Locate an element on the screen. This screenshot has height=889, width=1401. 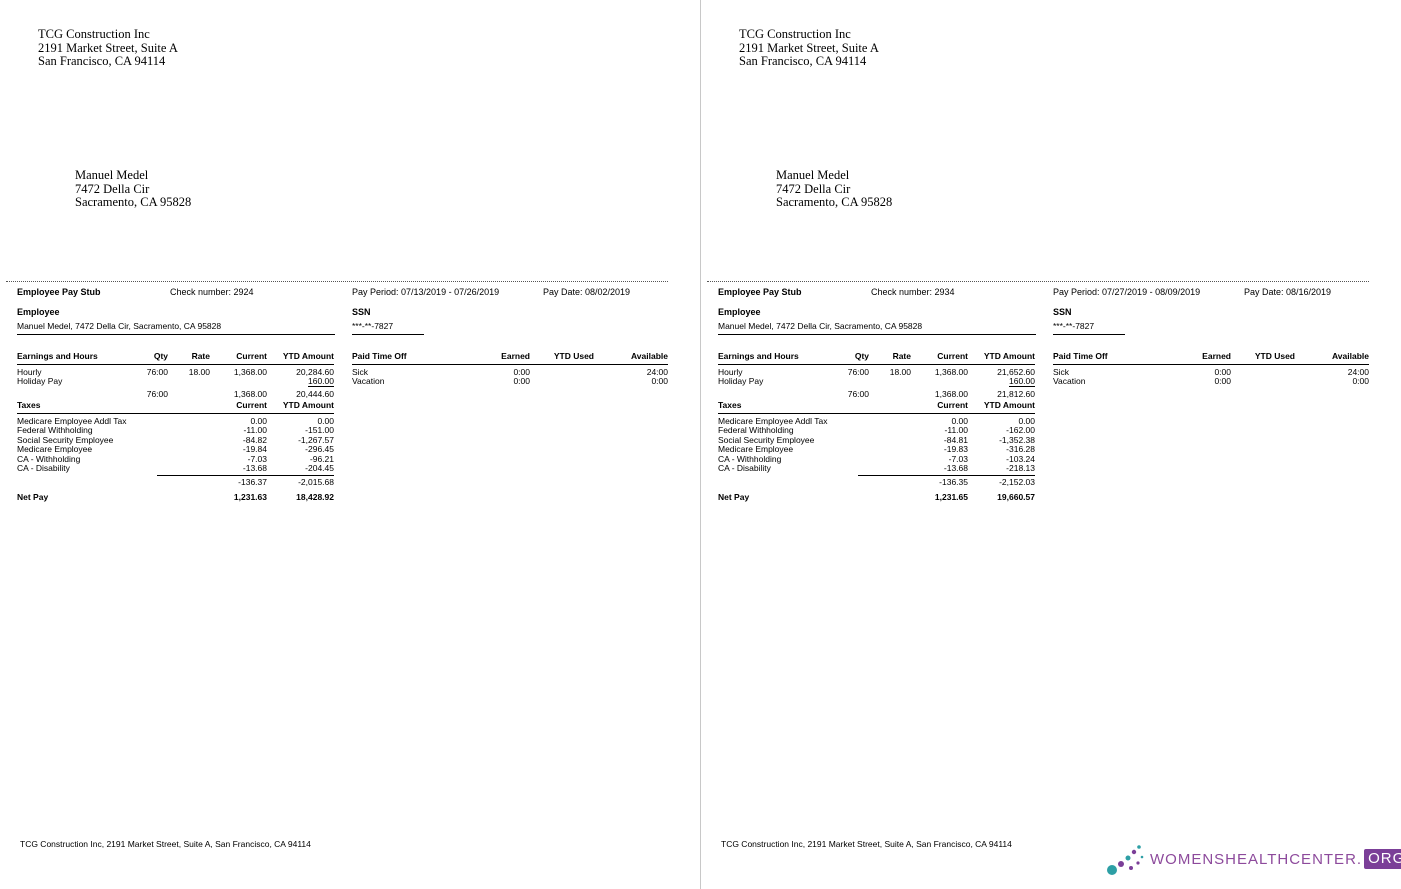
pto-row-available: 24:00 is located at coordinates (657, 371).